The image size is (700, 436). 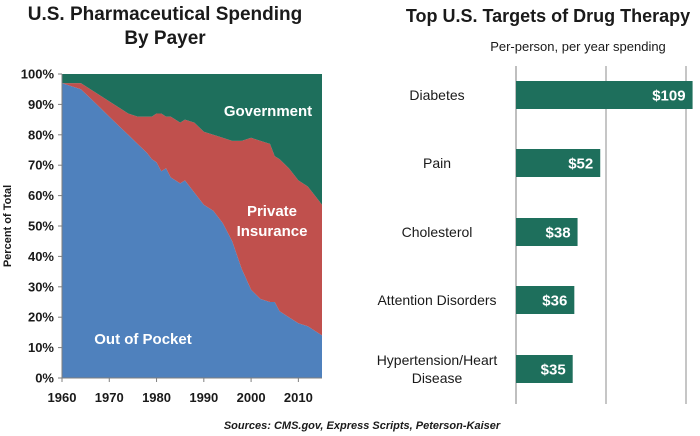 I want to click on right-chart-subtitle: Per-person, per year spending, so click(x=578, y=46).